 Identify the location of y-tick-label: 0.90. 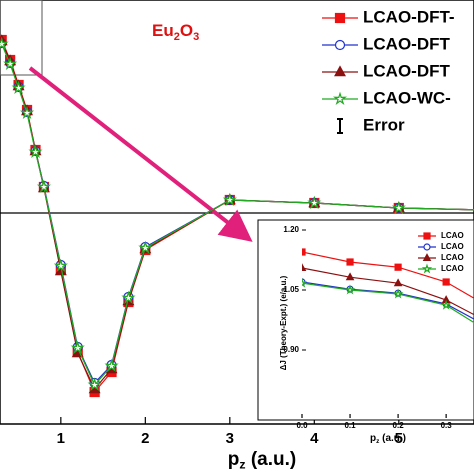
(291, 349).